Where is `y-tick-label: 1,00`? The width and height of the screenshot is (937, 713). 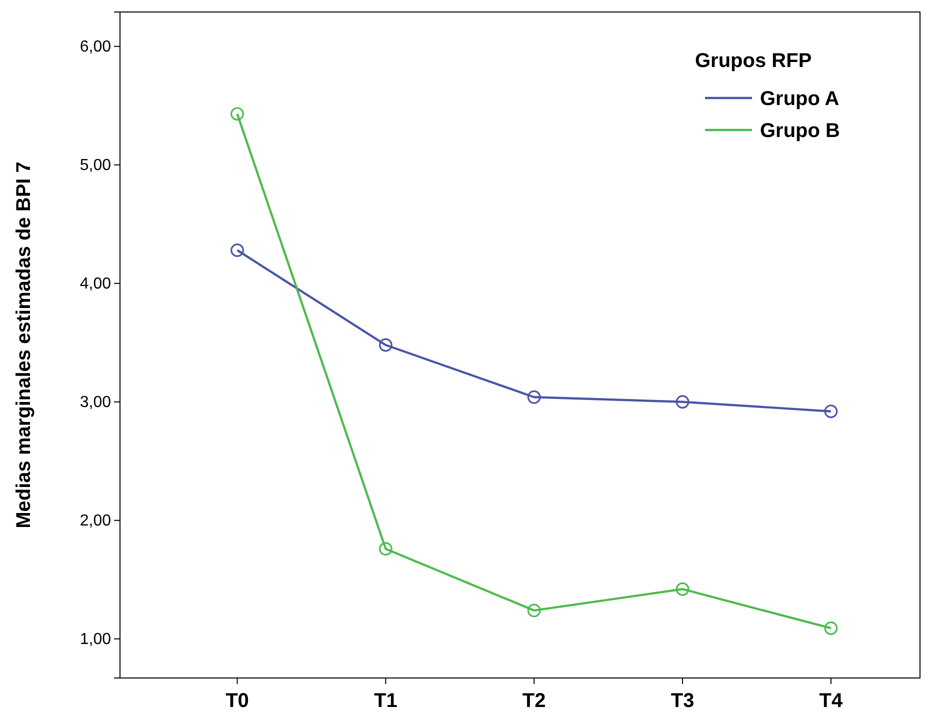
y-tick-label: 1,00 is located at coordinates (96, 639).